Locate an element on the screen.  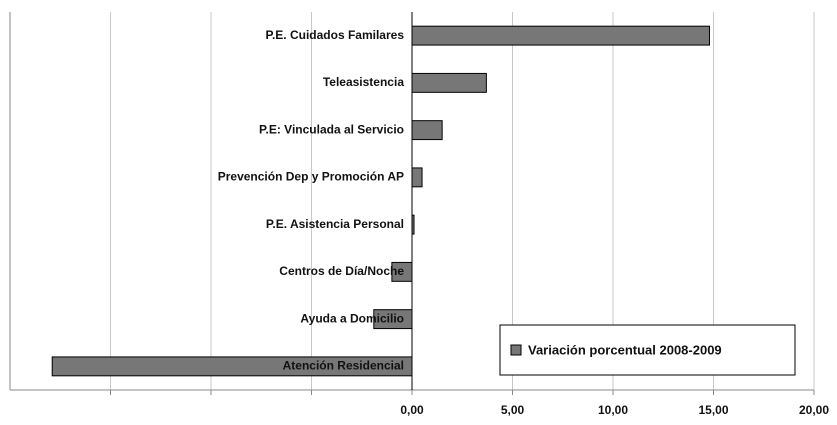
legend-label: Variación porcentual 2008-2009 is located at coordinates (625, 349).